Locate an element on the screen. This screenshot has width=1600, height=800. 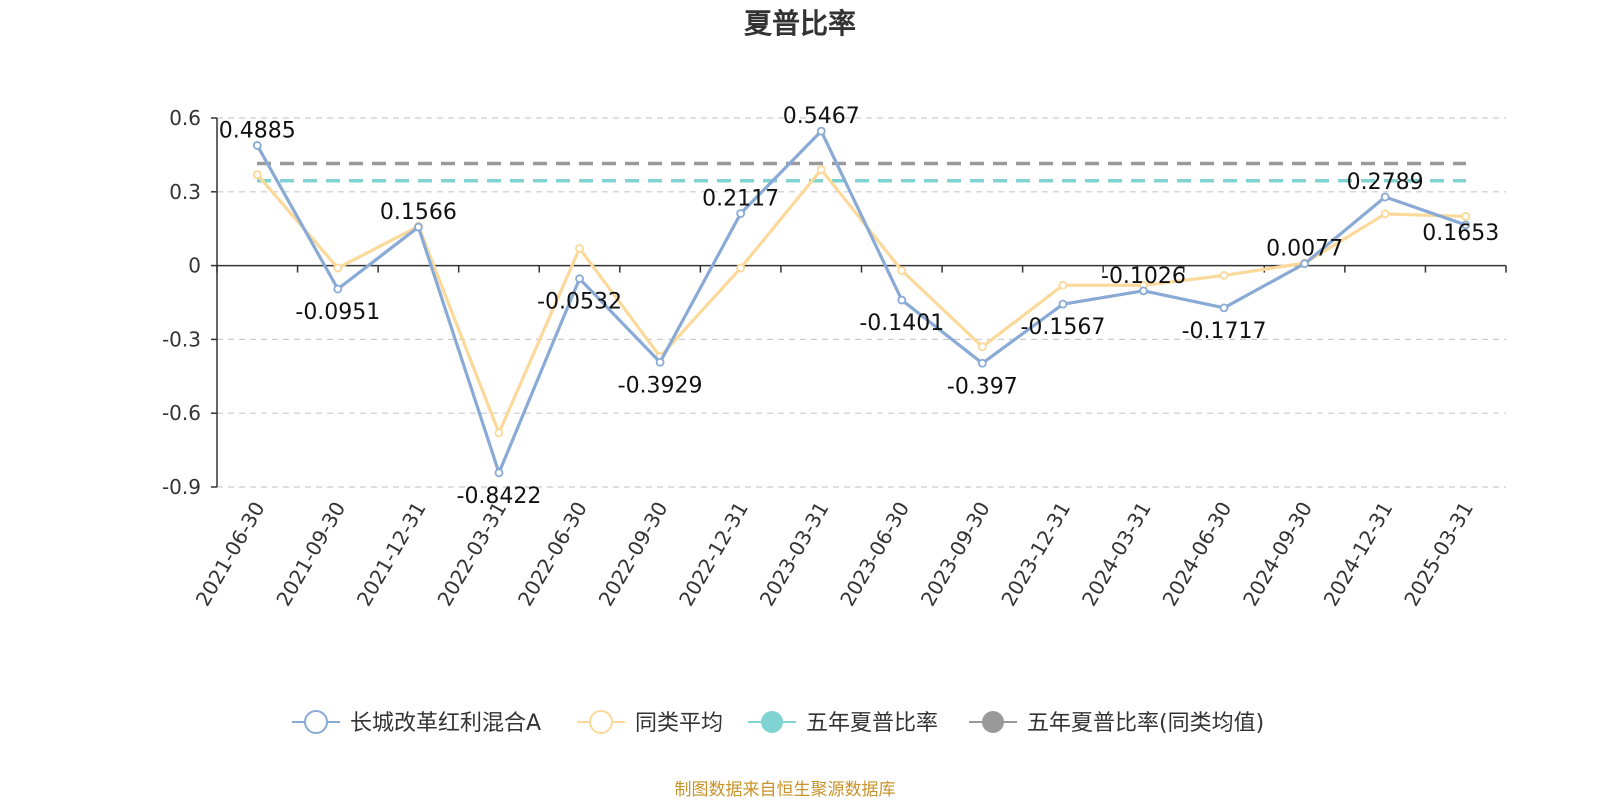
x-tick-label: 2022-03-31 is located at coordinates (471, 554).